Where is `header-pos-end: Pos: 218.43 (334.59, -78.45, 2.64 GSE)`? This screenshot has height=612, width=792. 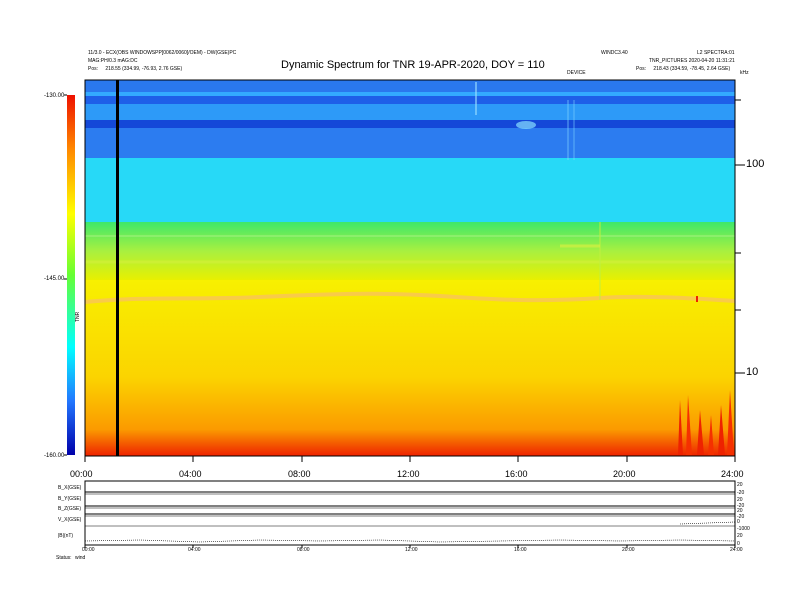
header-pos-end: Pos: 218.43 (334.59, -78.45, 2.64 GSE) is located at coordinates (683, 69).